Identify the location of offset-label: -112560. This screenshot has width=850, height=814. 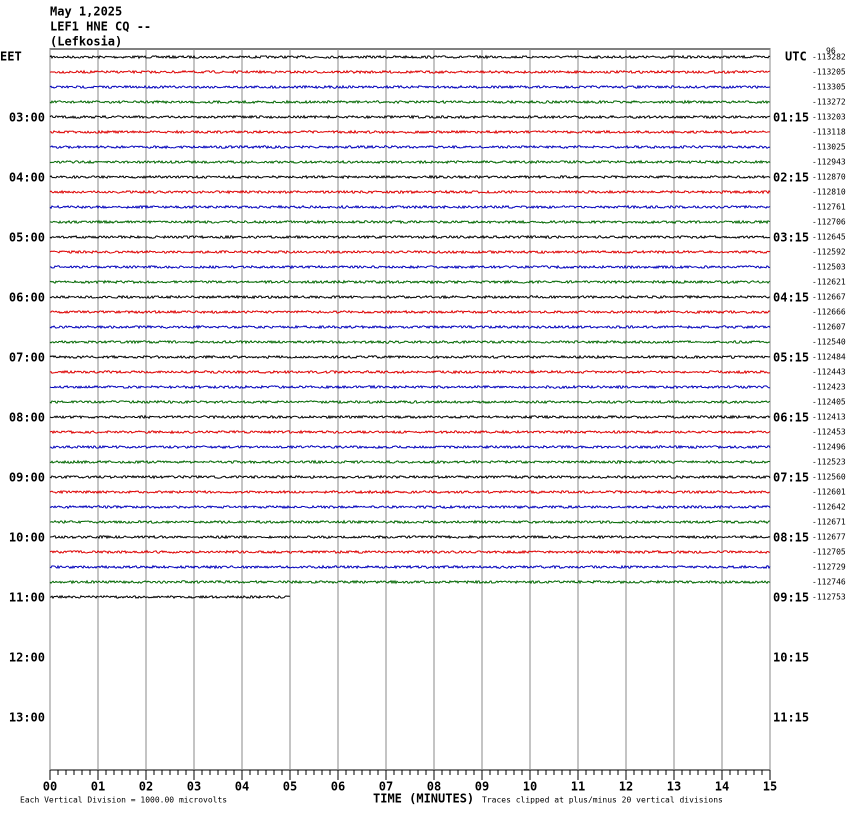
(829, 477).